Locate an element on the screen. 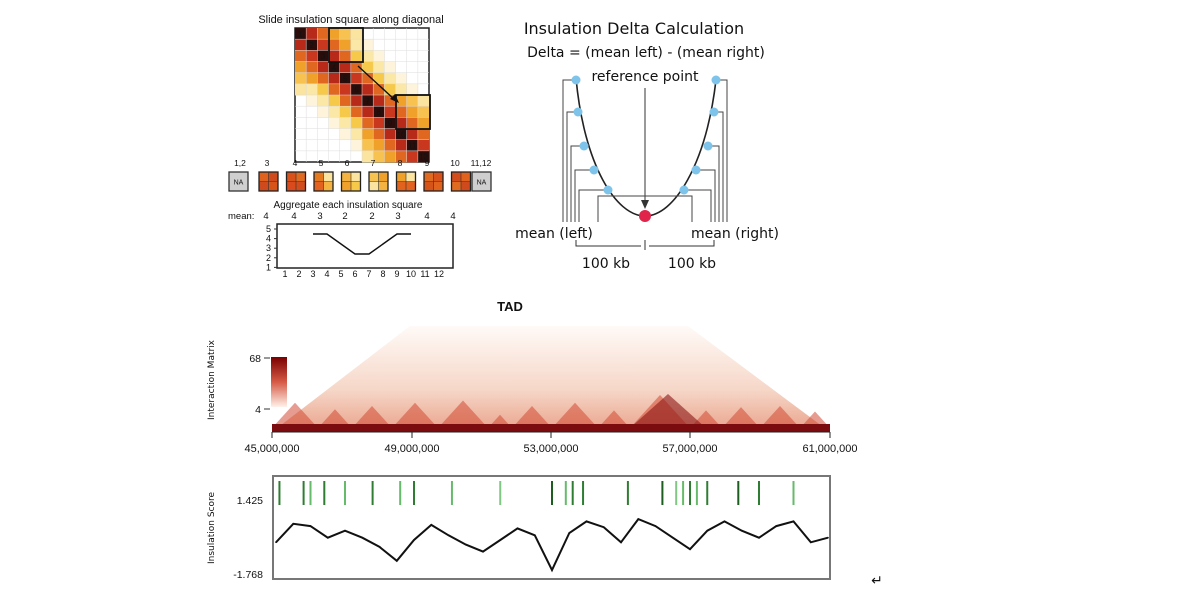 The image size is (1200, 604). mini-x-tick: 4 is located at coordinates (326, 274).